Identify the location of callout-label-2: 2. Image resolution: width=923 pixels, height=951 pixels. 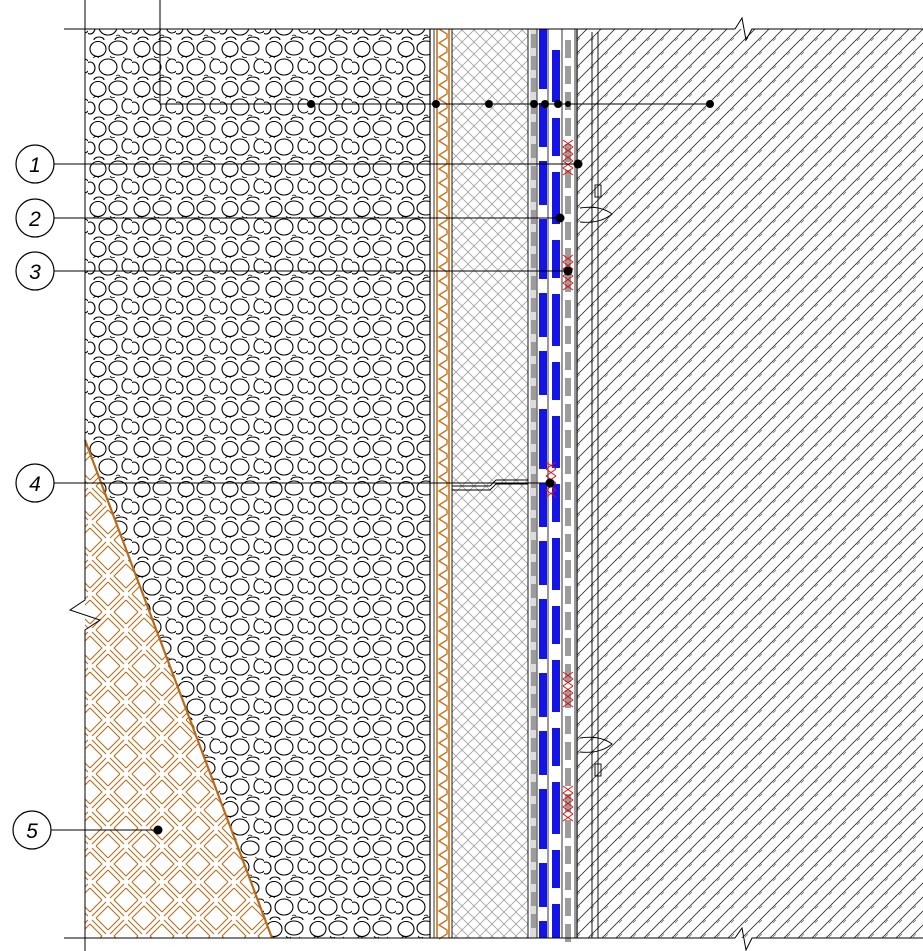
(34, 219).